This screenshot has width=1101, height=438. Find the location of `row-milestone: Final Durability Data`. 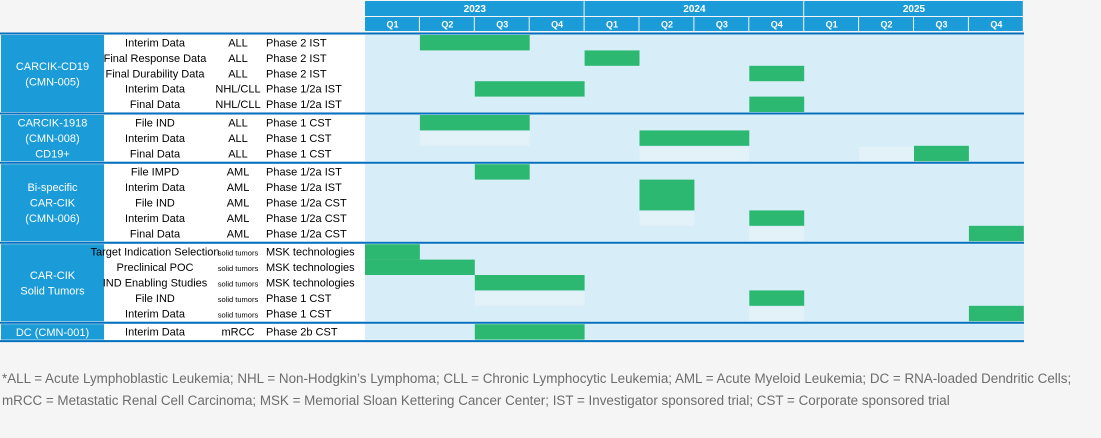

row-milestone: Final Durability Data is located at coordinates (155, 74).